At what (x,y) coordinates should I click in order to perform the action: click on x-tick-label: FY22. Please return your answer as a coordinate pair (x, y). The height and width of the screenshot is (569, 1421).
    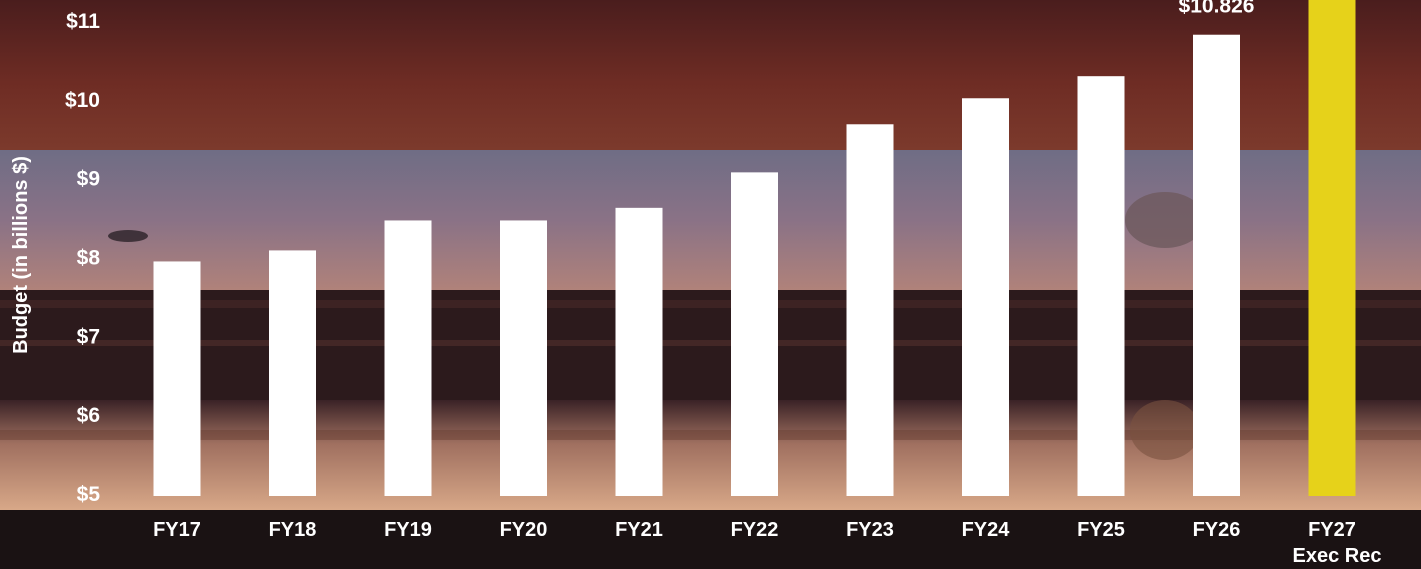
    Looking at the image, I should click on (755, 530).